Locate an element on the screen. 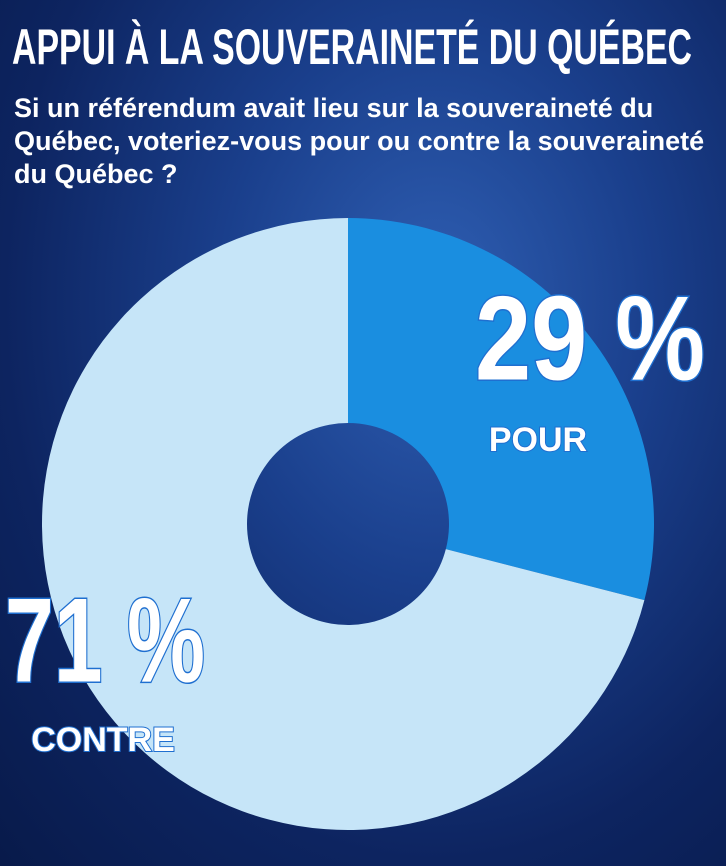 The height and width of the screenshot is (866, 726). value-label: 29 % is located at coordinates (590, 339).